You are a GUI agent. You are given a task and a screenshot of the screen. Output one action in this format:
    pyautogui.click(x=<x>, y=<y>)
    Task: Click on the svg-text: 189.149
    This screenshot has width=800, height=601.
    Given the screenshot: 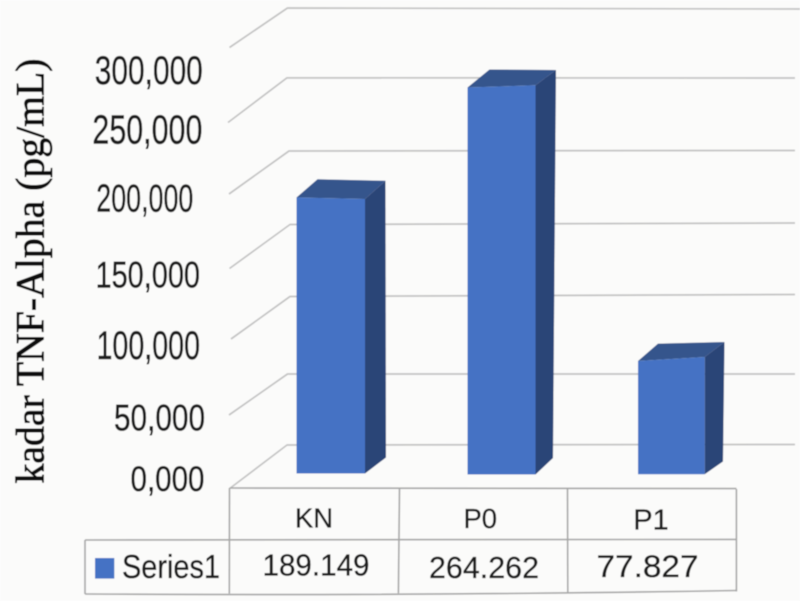 What is the action you would take?
    pyautogui.click(x=316, y=566)
    